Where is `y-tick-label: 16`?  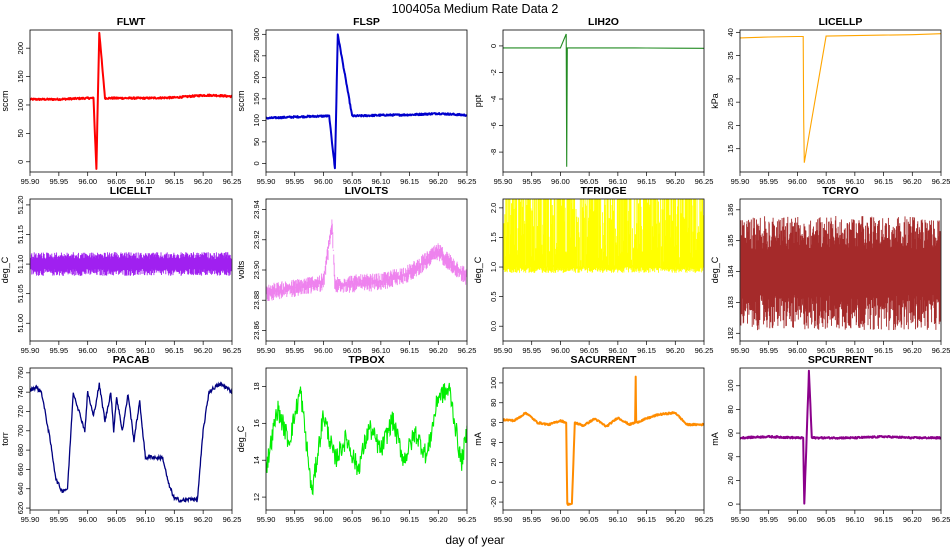 y-tick-label: 16 is located at coordinates (256, 423).